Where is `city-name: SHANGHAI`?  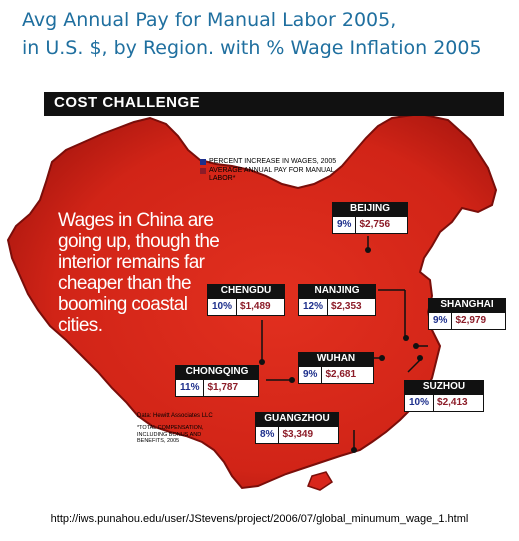 city-name: SHANGHAI is located at coordinates (467, 305).